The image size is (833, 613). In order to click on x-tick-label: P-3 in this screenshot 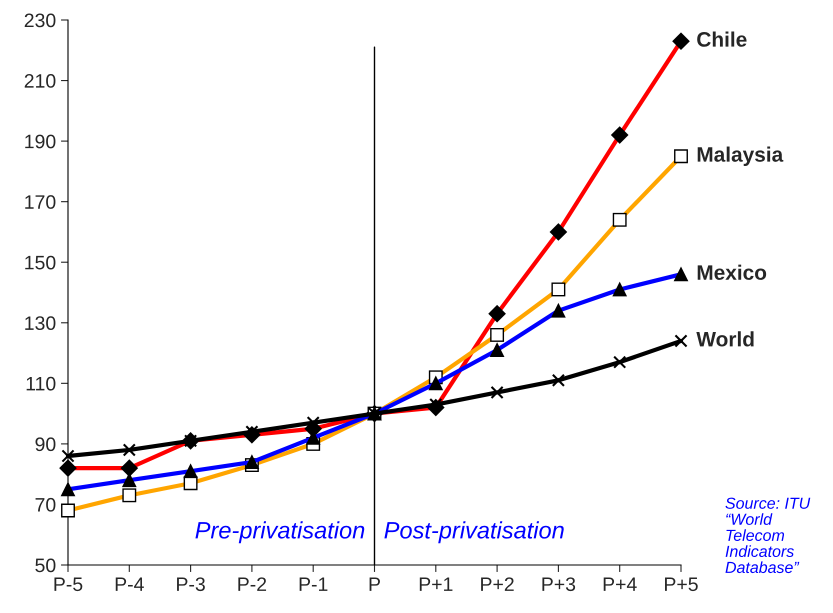, I will do `click(191, 584)`.